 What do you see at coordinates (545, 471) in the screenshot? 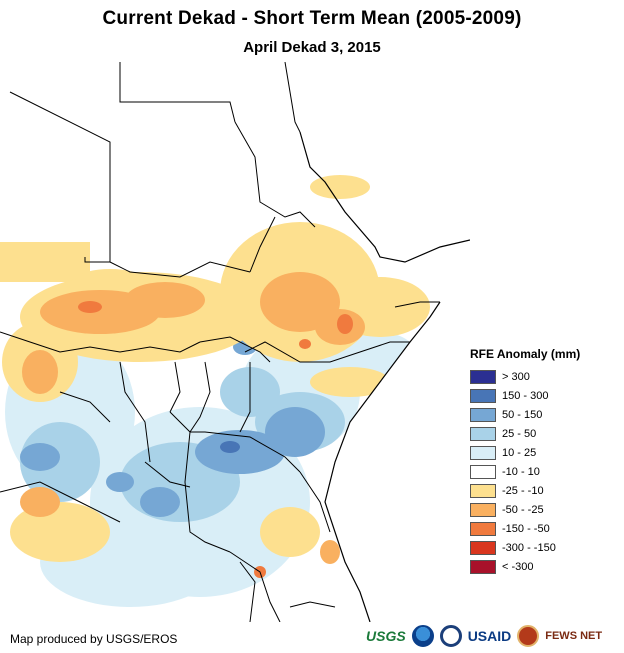
I see `legend-item: -10 - 10` at bounding box center [545, 471].